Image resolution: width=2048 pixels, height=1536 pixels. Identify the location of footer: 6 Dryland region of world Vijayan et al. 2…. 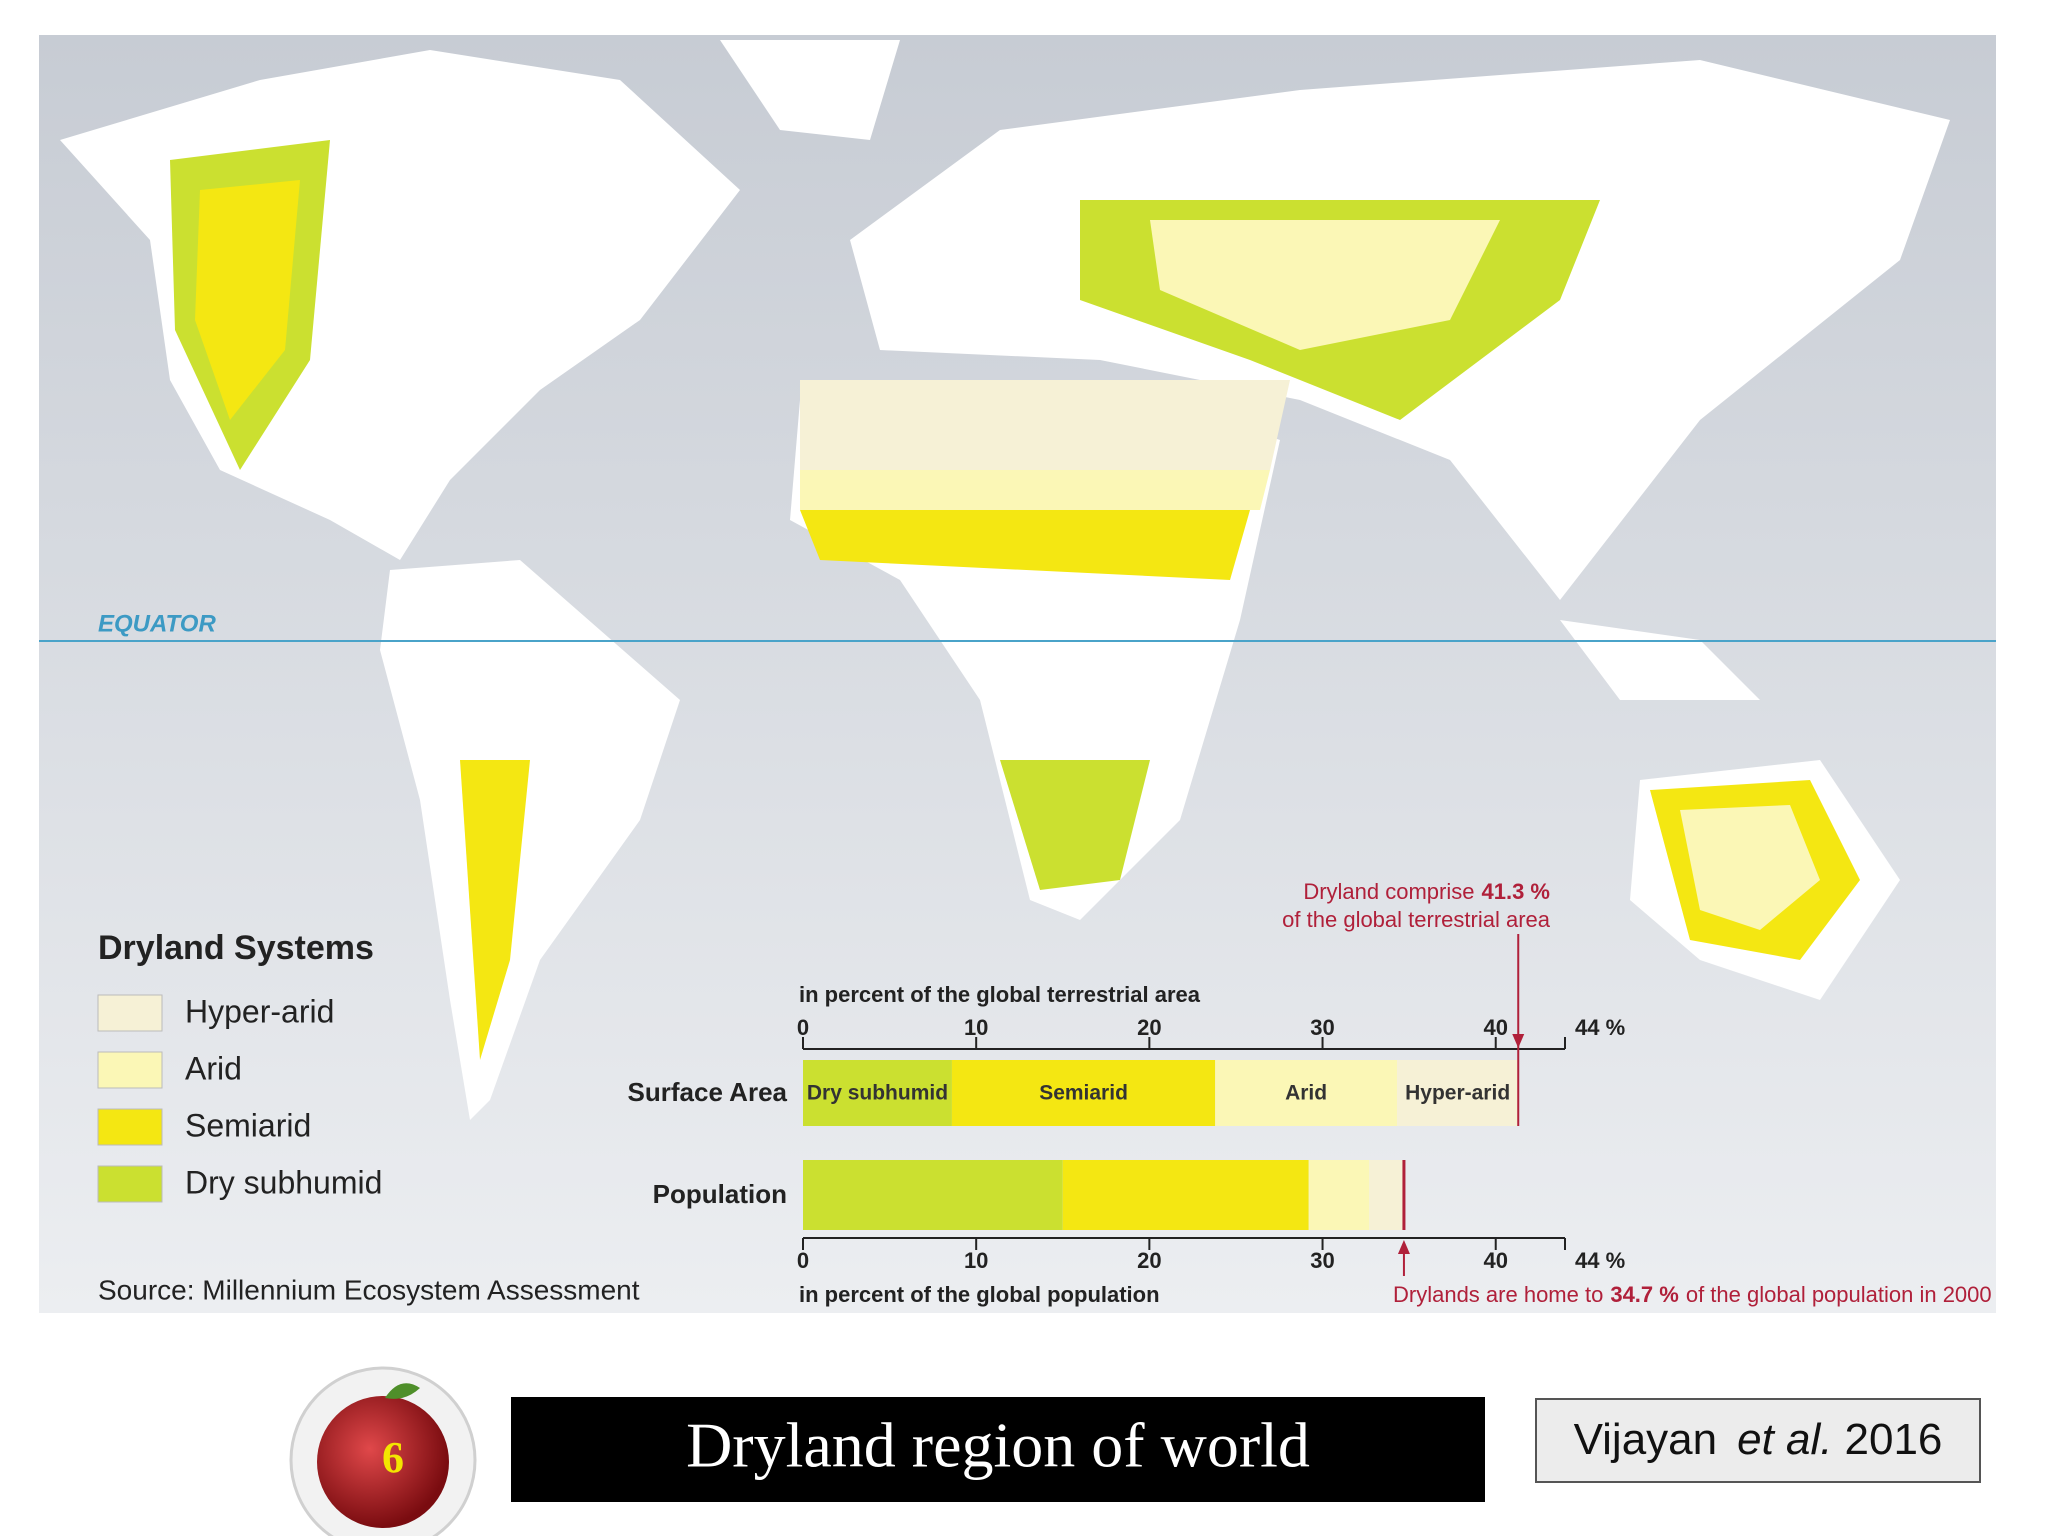
(1135, 1451).